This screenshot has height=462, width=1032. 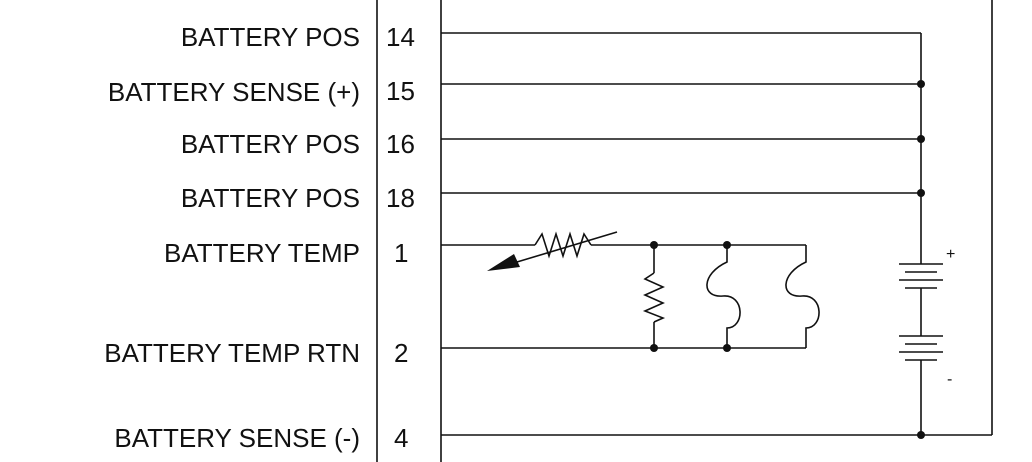 What do you see at coordinates (400, 37) in the screenshot?
I see `pin-14: 14` at bounding box center [400, 37].